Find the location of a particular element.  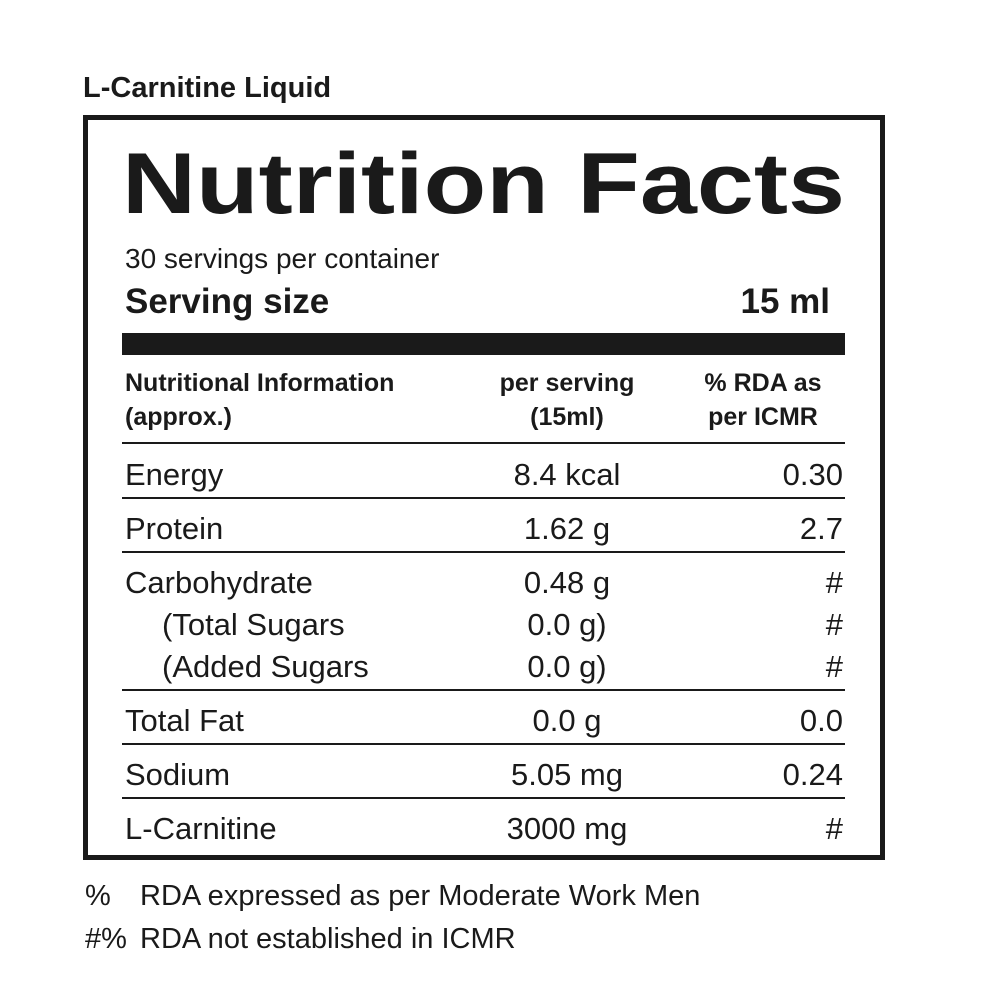

serving-size-label: Serving size is located at coordinates (227, 301).